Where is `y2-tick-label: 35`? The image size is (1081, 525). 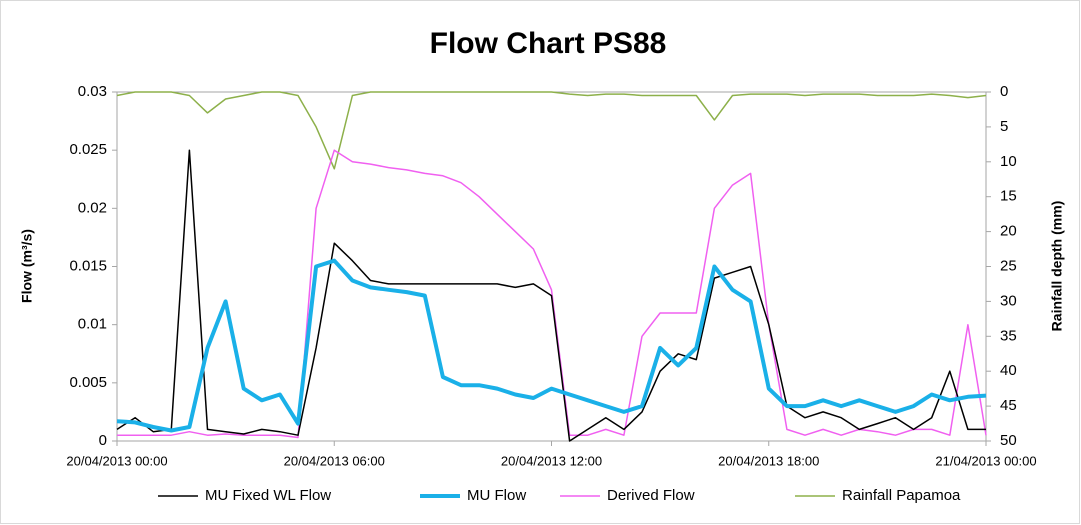
y2-tick-label: 35 is located at coordinates (1008, 335).